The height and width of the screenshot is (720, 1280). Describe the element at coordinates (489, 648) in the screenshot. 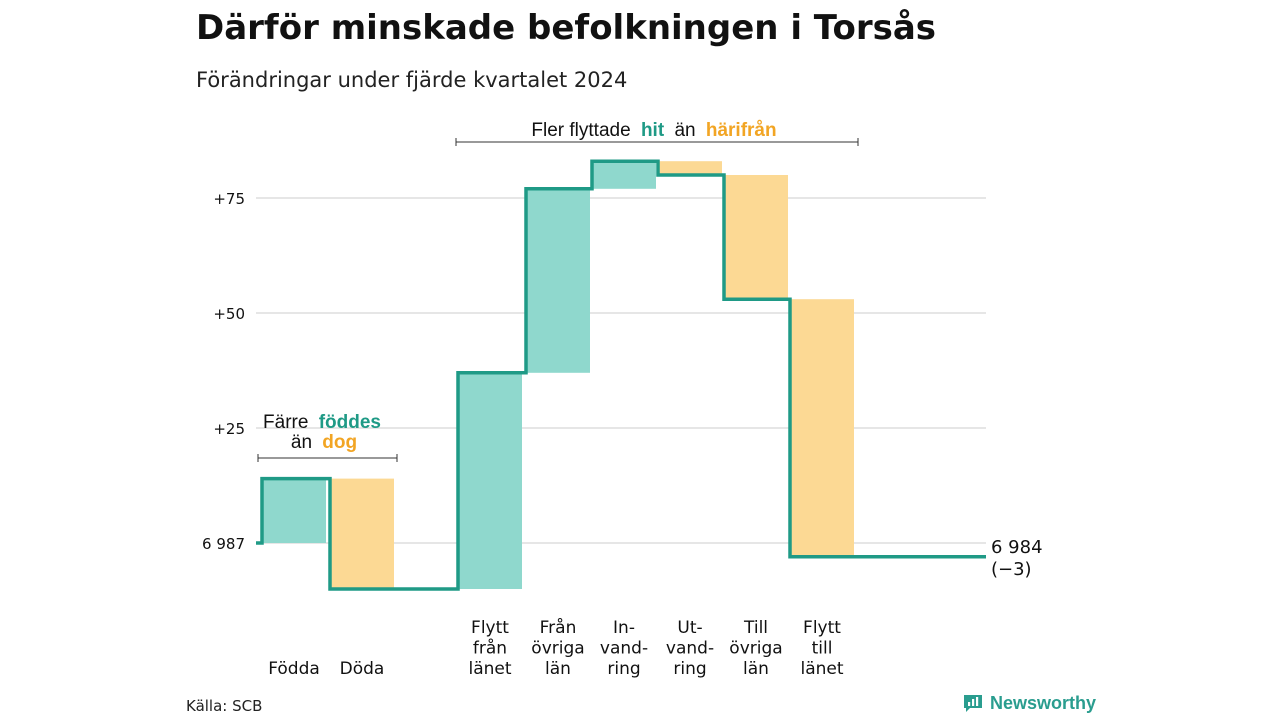

I see `x-label-2: Flytt från länet` at that location.